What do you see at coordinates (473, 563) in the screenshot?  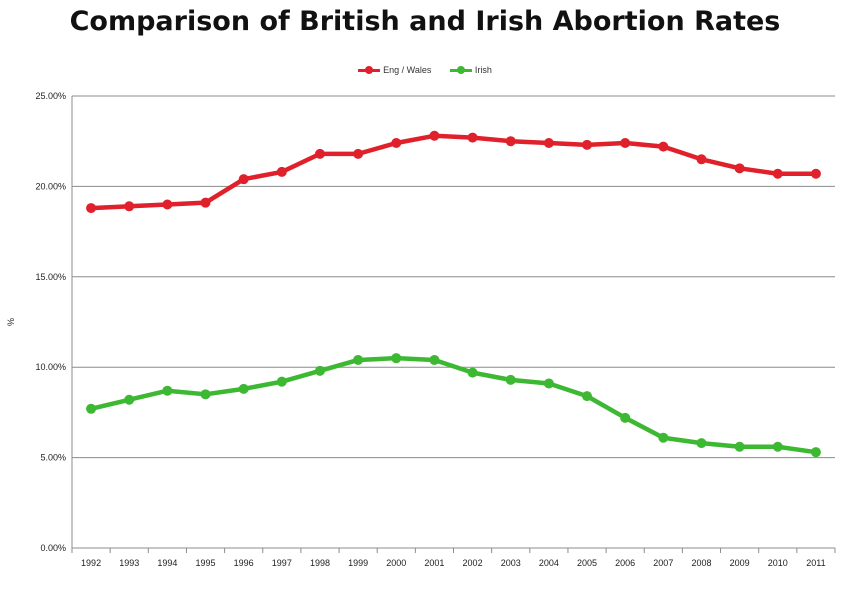 I see `x-tick-label: 2002` at bounding box center [473, 563].